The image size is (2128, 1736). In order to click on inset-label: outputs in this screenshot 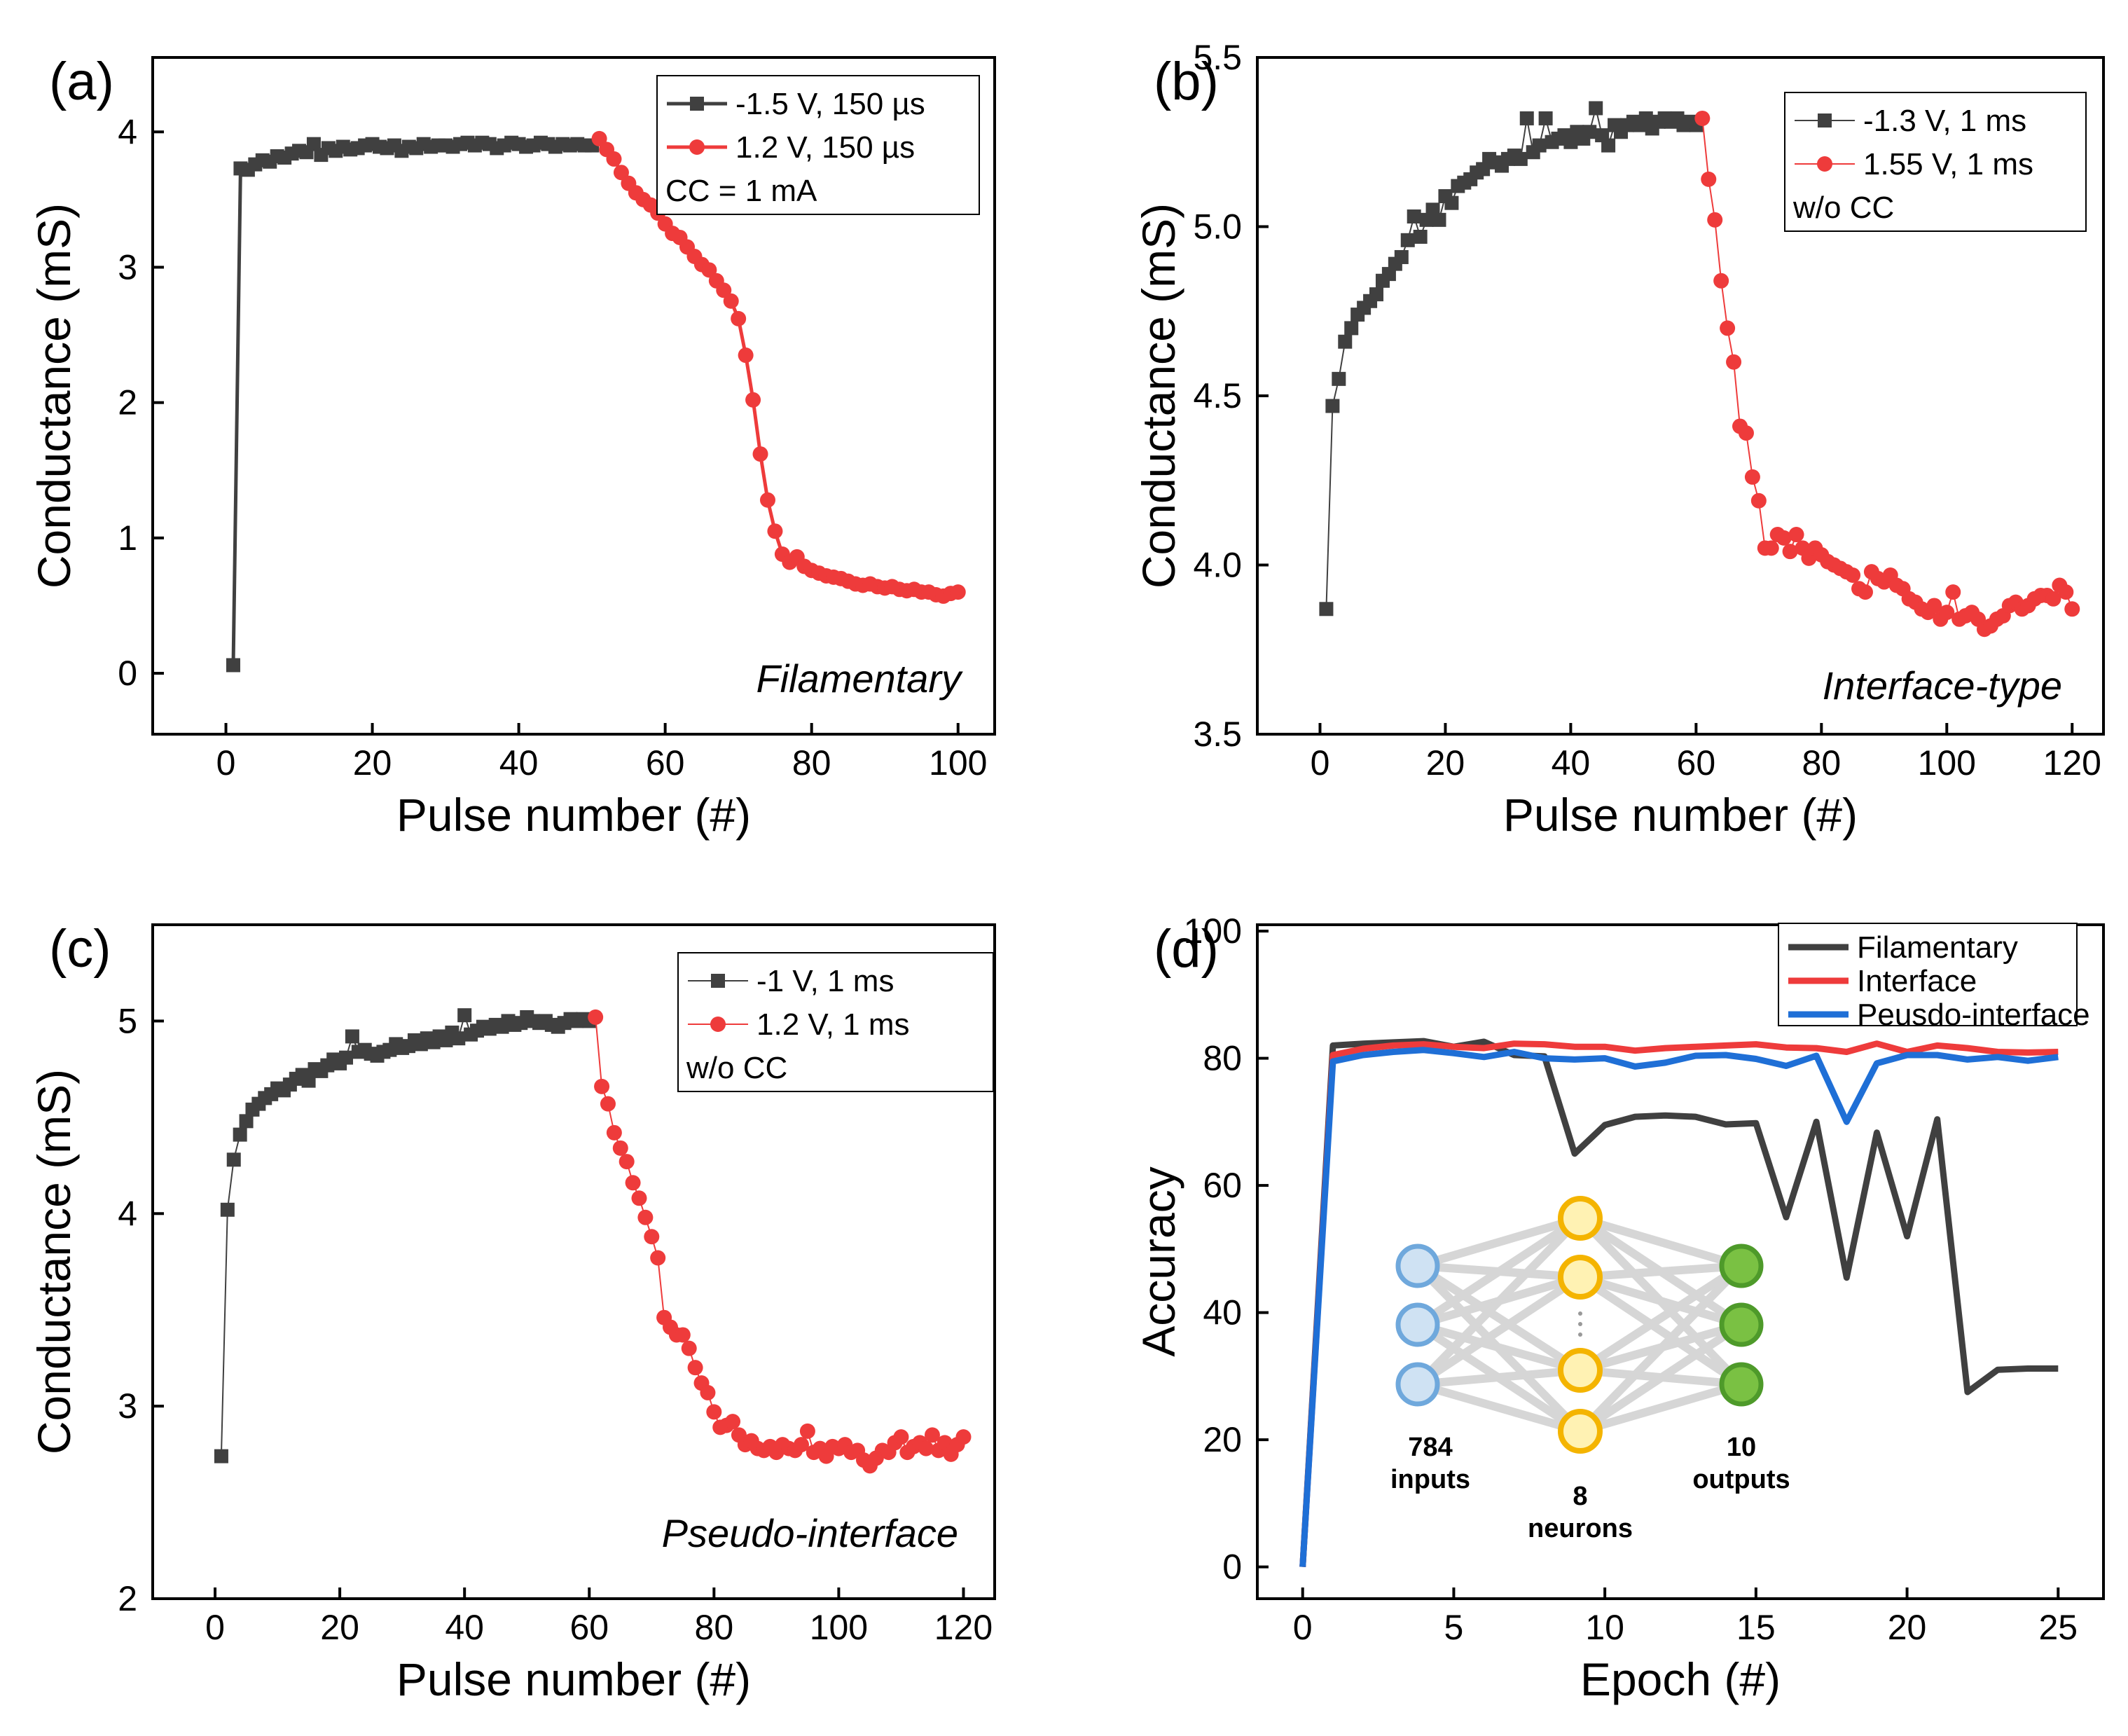, I will do `click(1741, 1480)`.